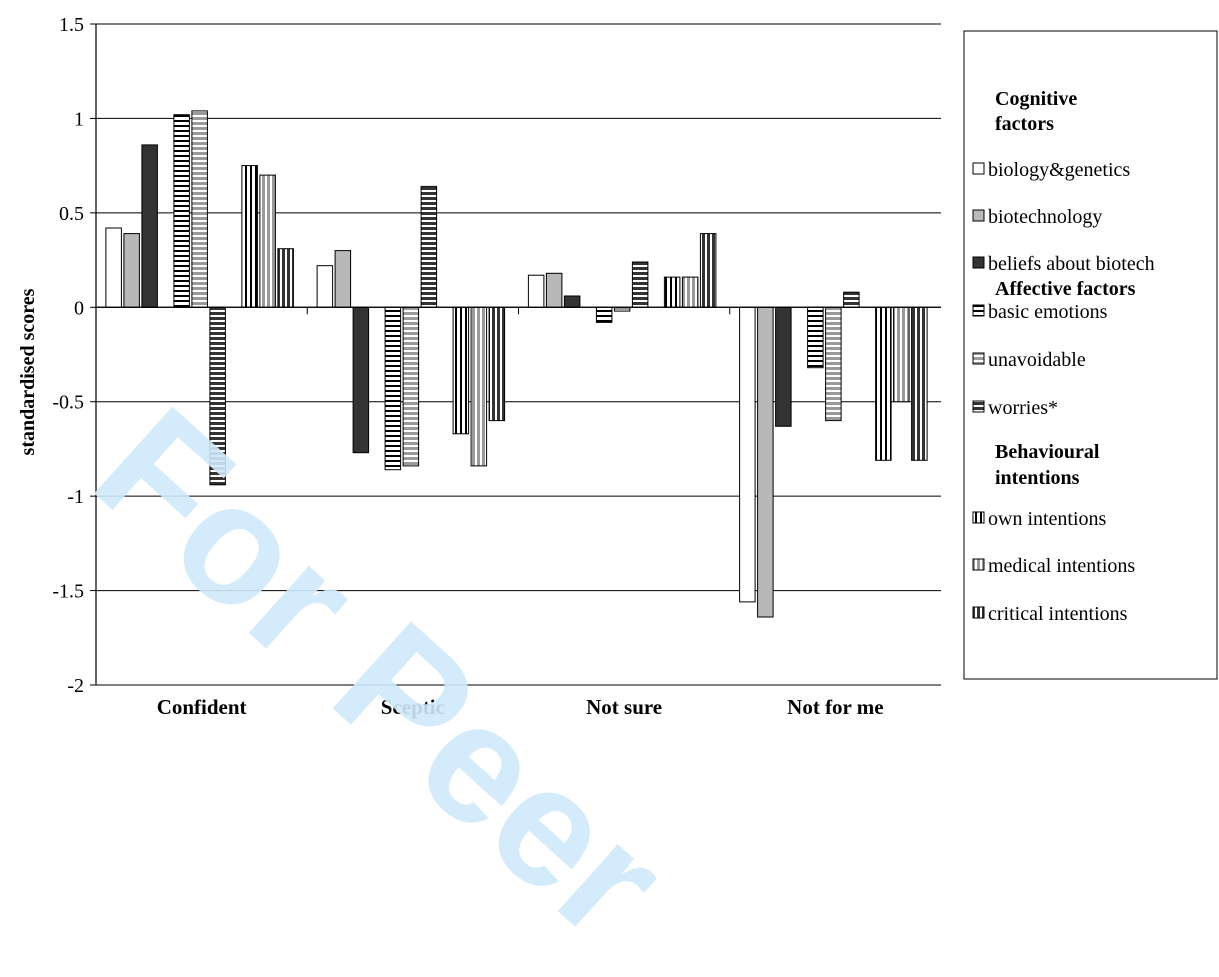 This screenshot has width=1219, height=977. Describe the element at coordinates (149, 226) in the screenshot. I see `bar-confident-beliefs-about-biotech` at that location.